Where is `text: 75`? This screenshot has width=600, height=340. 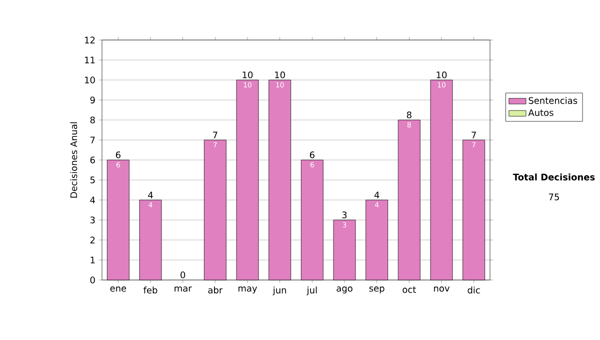
text: 75 is located at coordinates (554, 197).